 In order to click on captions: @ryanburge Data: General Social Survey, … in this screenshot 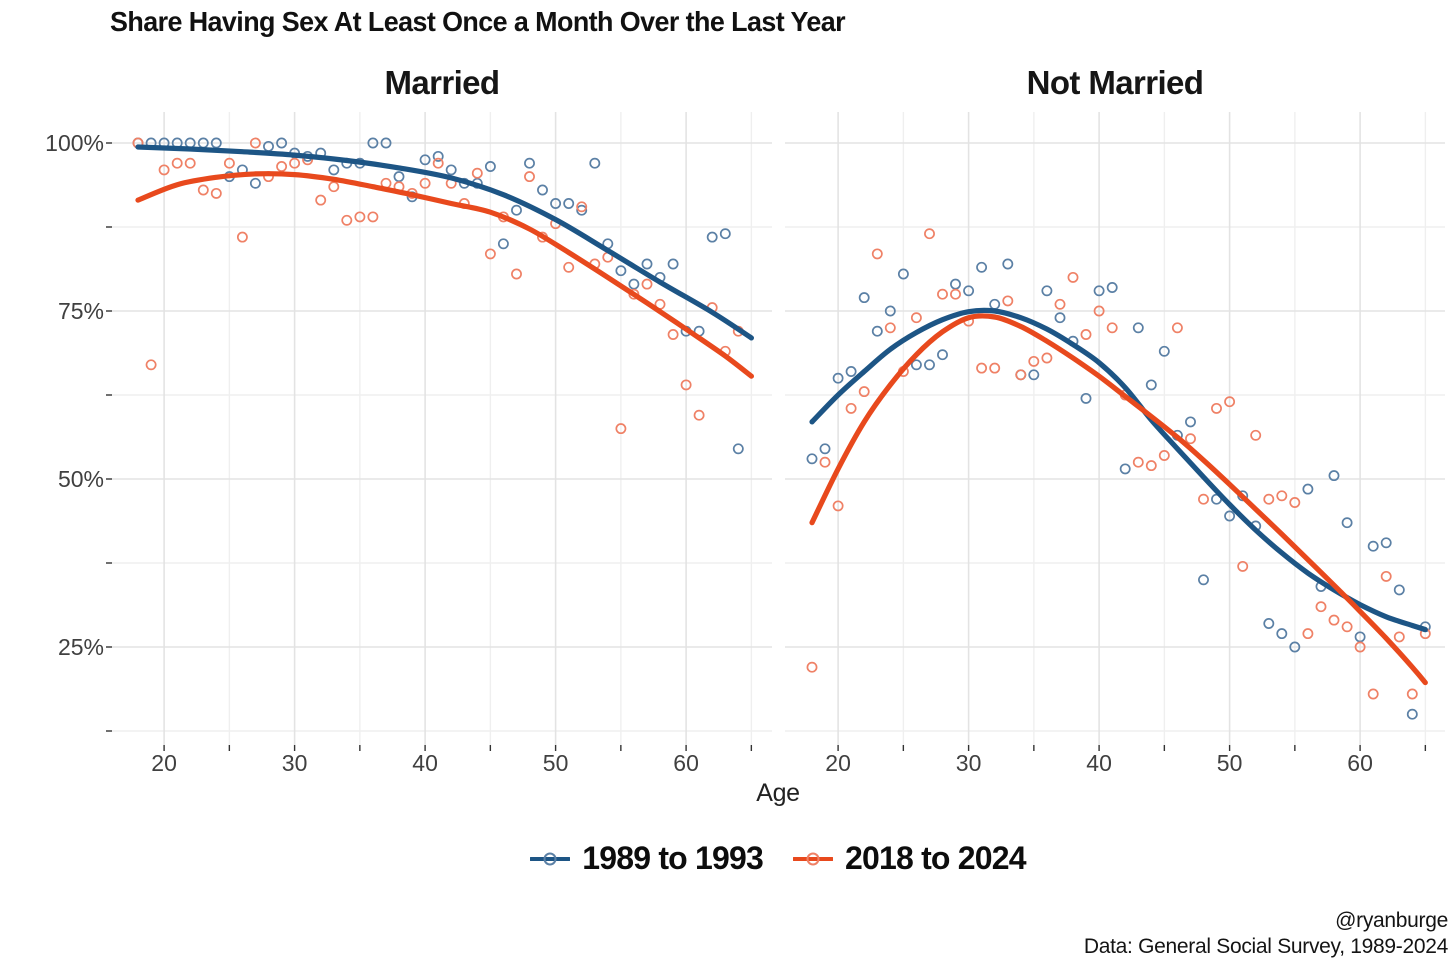, I will do `click(1266, 933)`.